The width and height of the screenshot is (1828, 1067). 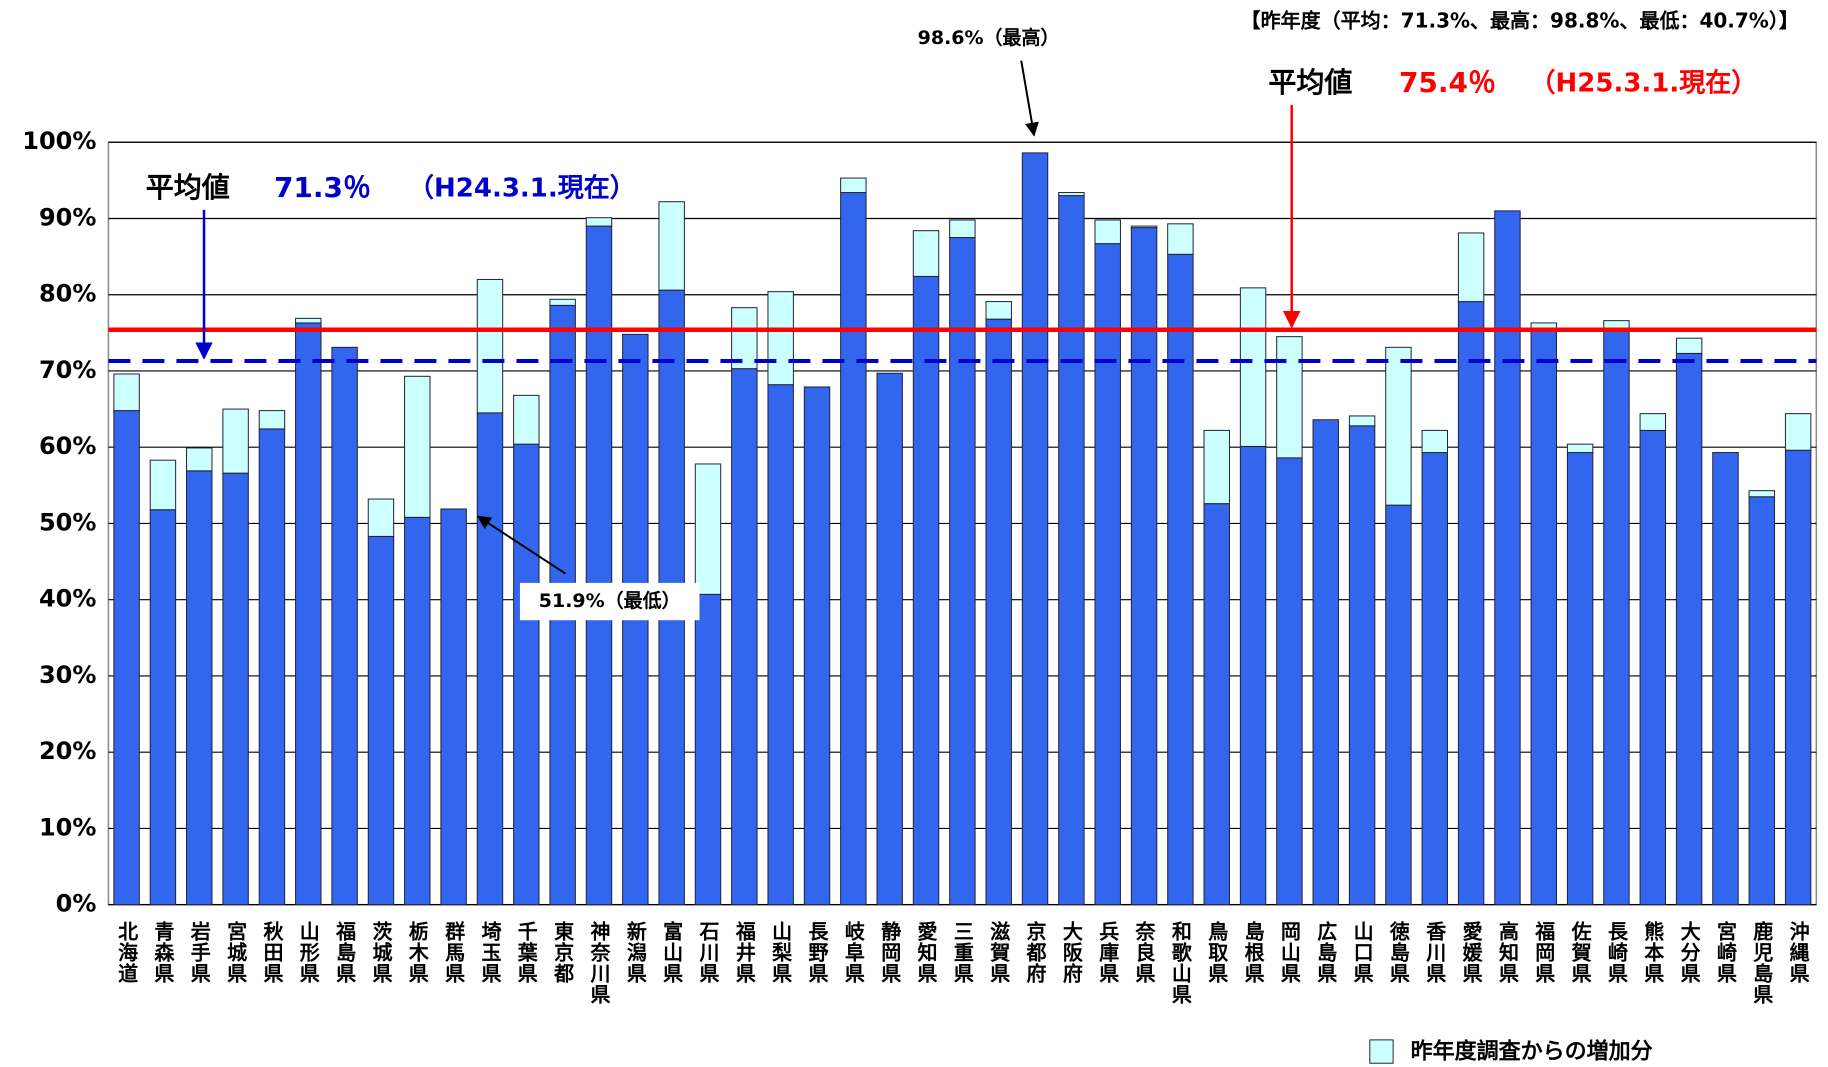 What do you see at coordinates (671, 952) in the screenshot?
I see `x-tick-label: 富山県` at bounding box center [671, 952].